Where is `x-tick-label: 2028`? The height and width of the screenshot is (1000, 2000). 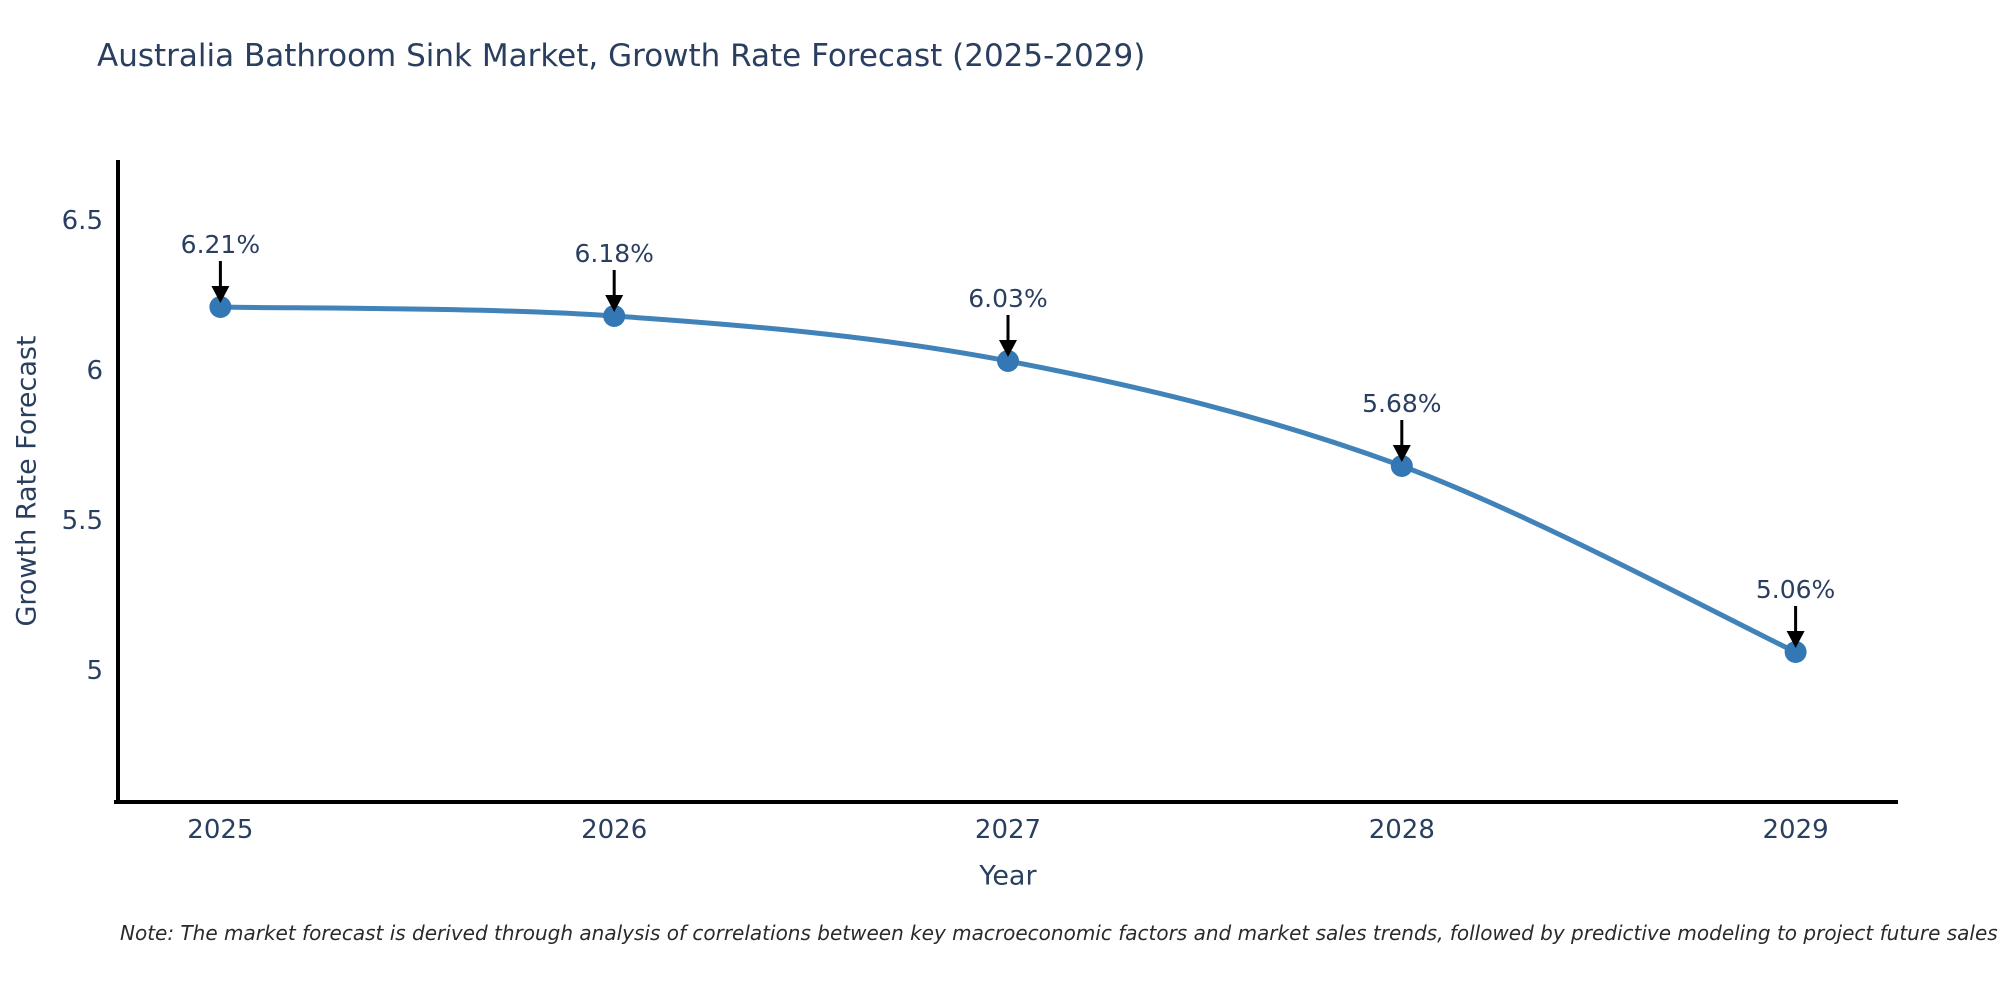
x-tick-label: 2028 is located at coordinates (1402, 830).